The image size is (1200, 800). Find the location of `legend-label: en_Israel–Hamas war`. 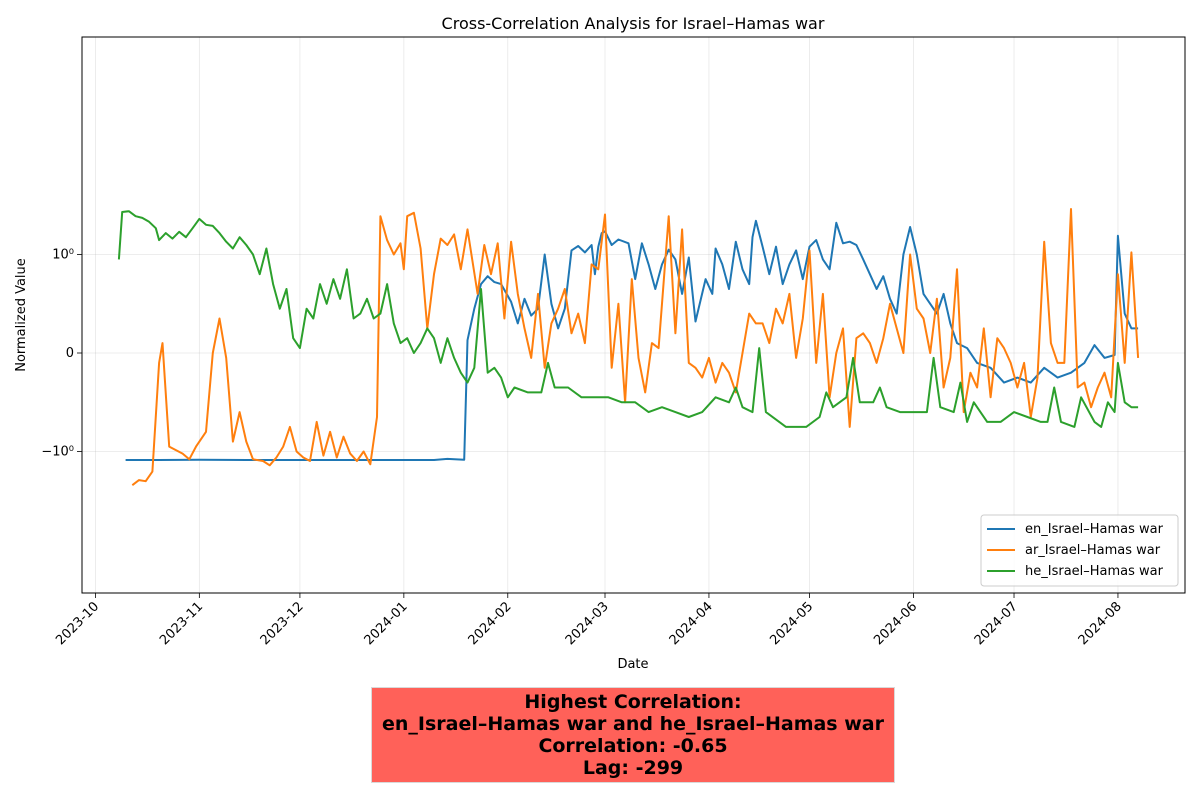

legend-label: en_Israel–Hamas war is located at coordinates (1094, 529).